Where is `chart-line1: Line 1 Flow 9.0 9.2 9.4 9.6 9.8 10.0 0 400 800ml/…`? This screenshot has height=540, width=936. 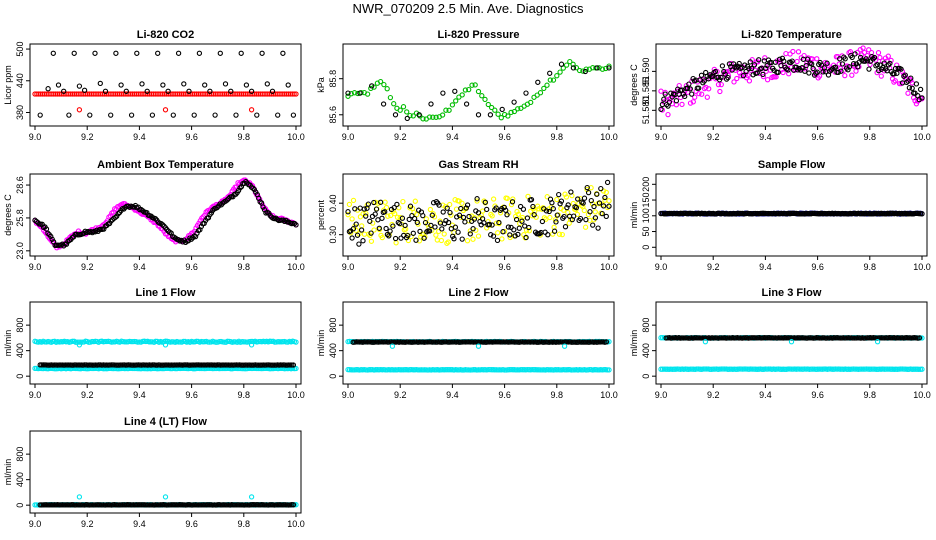 chart-line1: Line 1 Flow 9.0 9.2 9.4 9.6 9.8 10.0 0 400 800ml/… is located at coordinates (154, 343).